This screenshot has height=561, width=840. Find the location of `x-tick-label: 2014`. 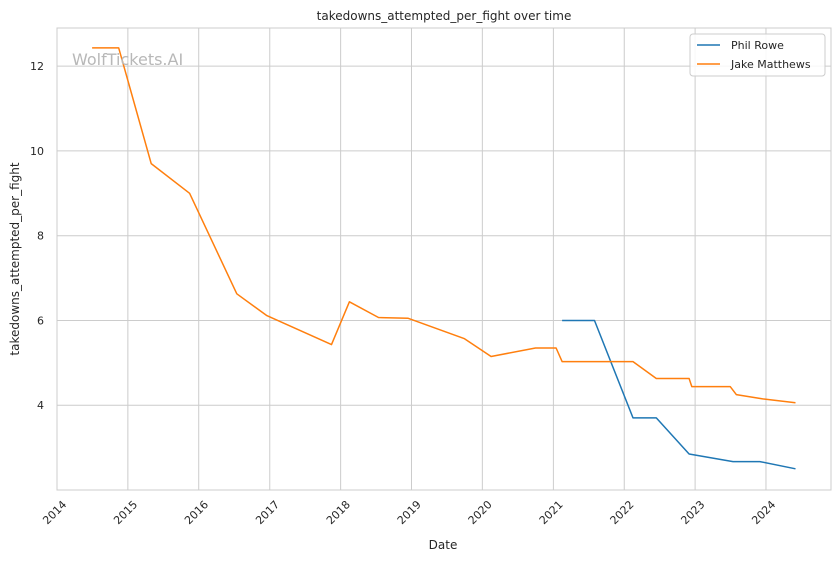

x-tick-label: 2014 is located at coordinates (54, 512).